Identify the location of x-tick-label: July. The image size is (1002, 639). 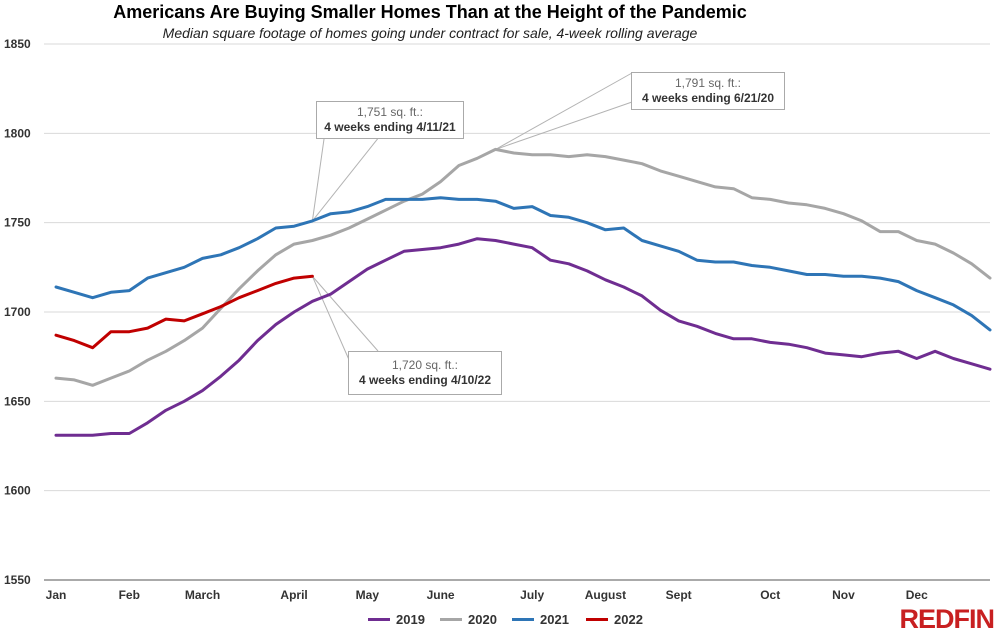
(532, 595).